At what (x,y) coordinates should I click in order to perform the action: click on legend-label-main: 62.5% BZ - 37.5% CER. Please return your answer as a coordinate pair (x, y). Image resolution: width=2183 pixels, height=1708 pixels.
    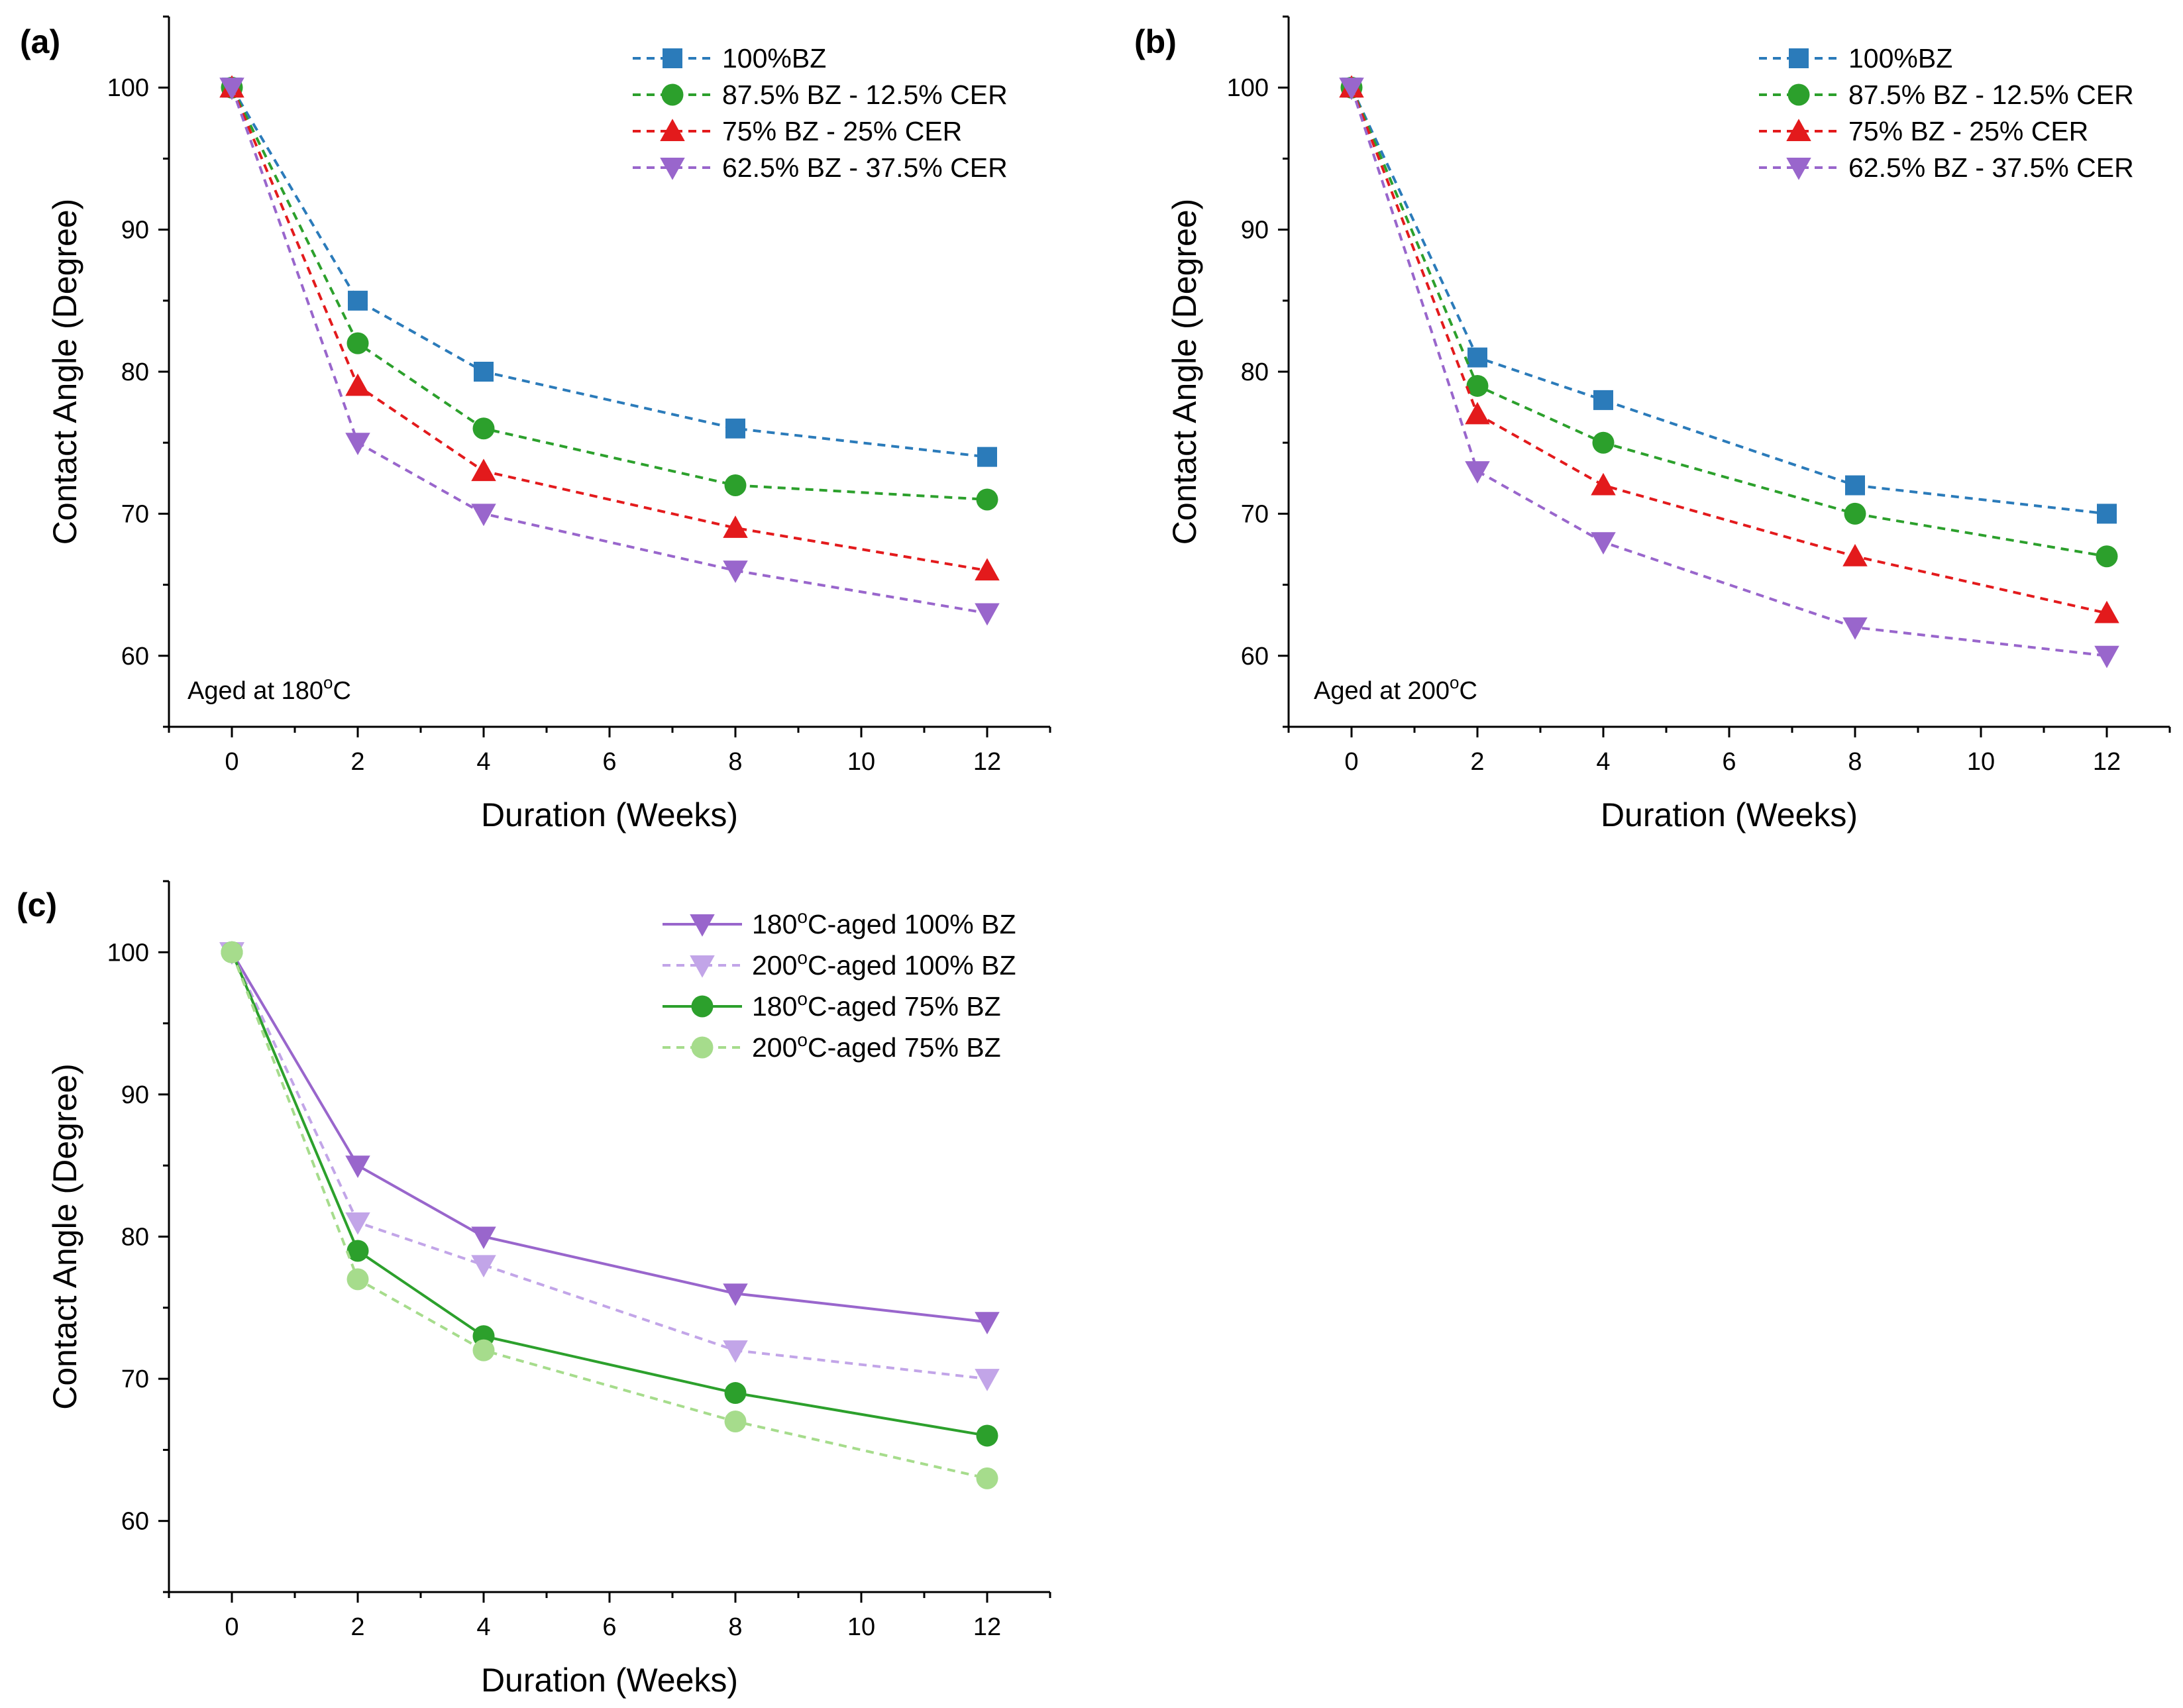
    Looking at the image, I should click on (1991, 168).